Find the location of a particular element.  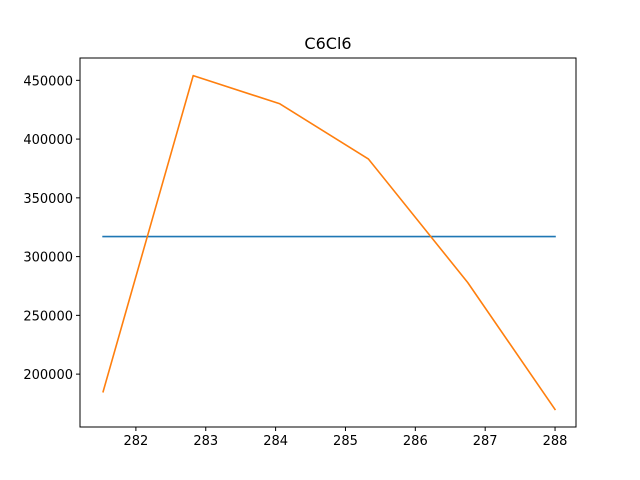

y-tick-label: 200000 is located at coordinates (48, 375).